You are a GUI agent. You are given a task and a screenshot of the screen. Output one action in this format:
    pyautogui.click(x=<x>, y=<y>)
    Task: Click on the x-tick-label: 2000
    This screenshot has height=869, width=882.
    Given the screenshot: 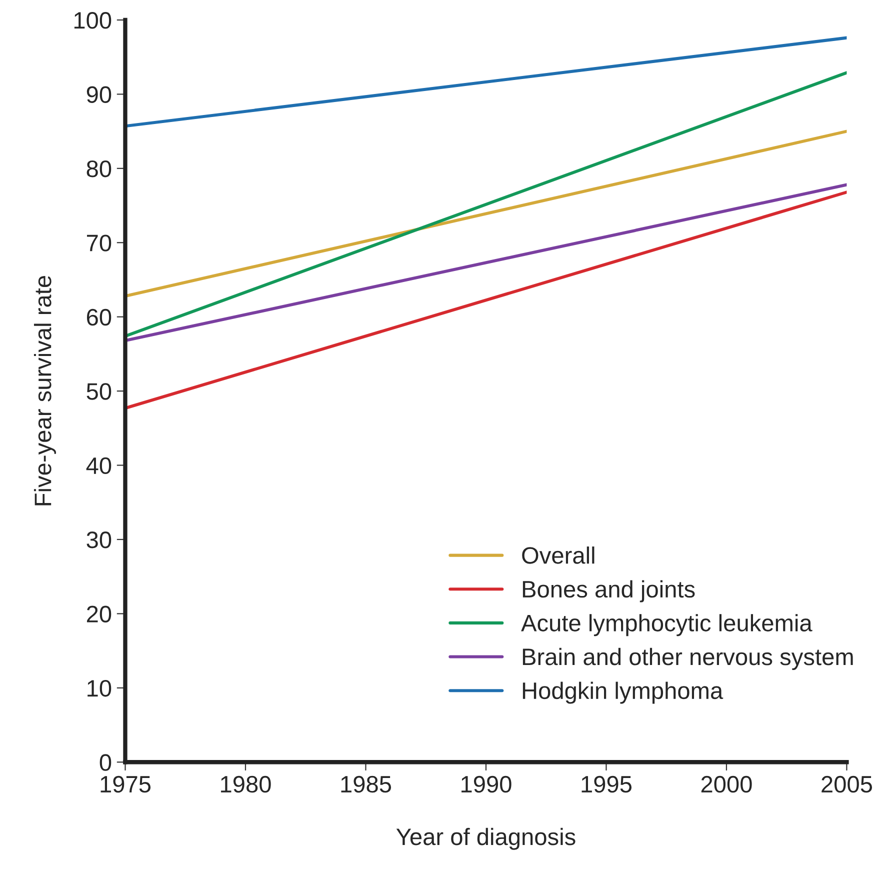 What is the action you would take?
    pyautogui.click(x=726, y=784)
    